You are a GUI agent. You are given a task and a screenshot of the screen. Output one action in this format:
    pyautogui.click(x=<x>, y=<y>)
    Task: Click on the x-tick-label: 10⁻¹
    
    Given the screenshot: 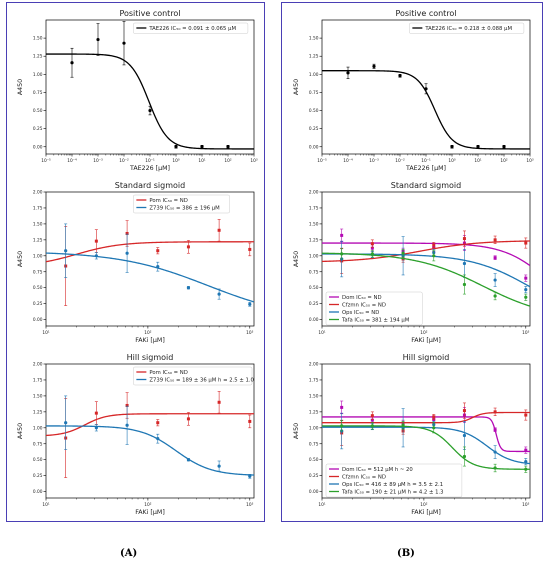 What is the action you would take?
    pyautogui.click(x=150, y=161)
    